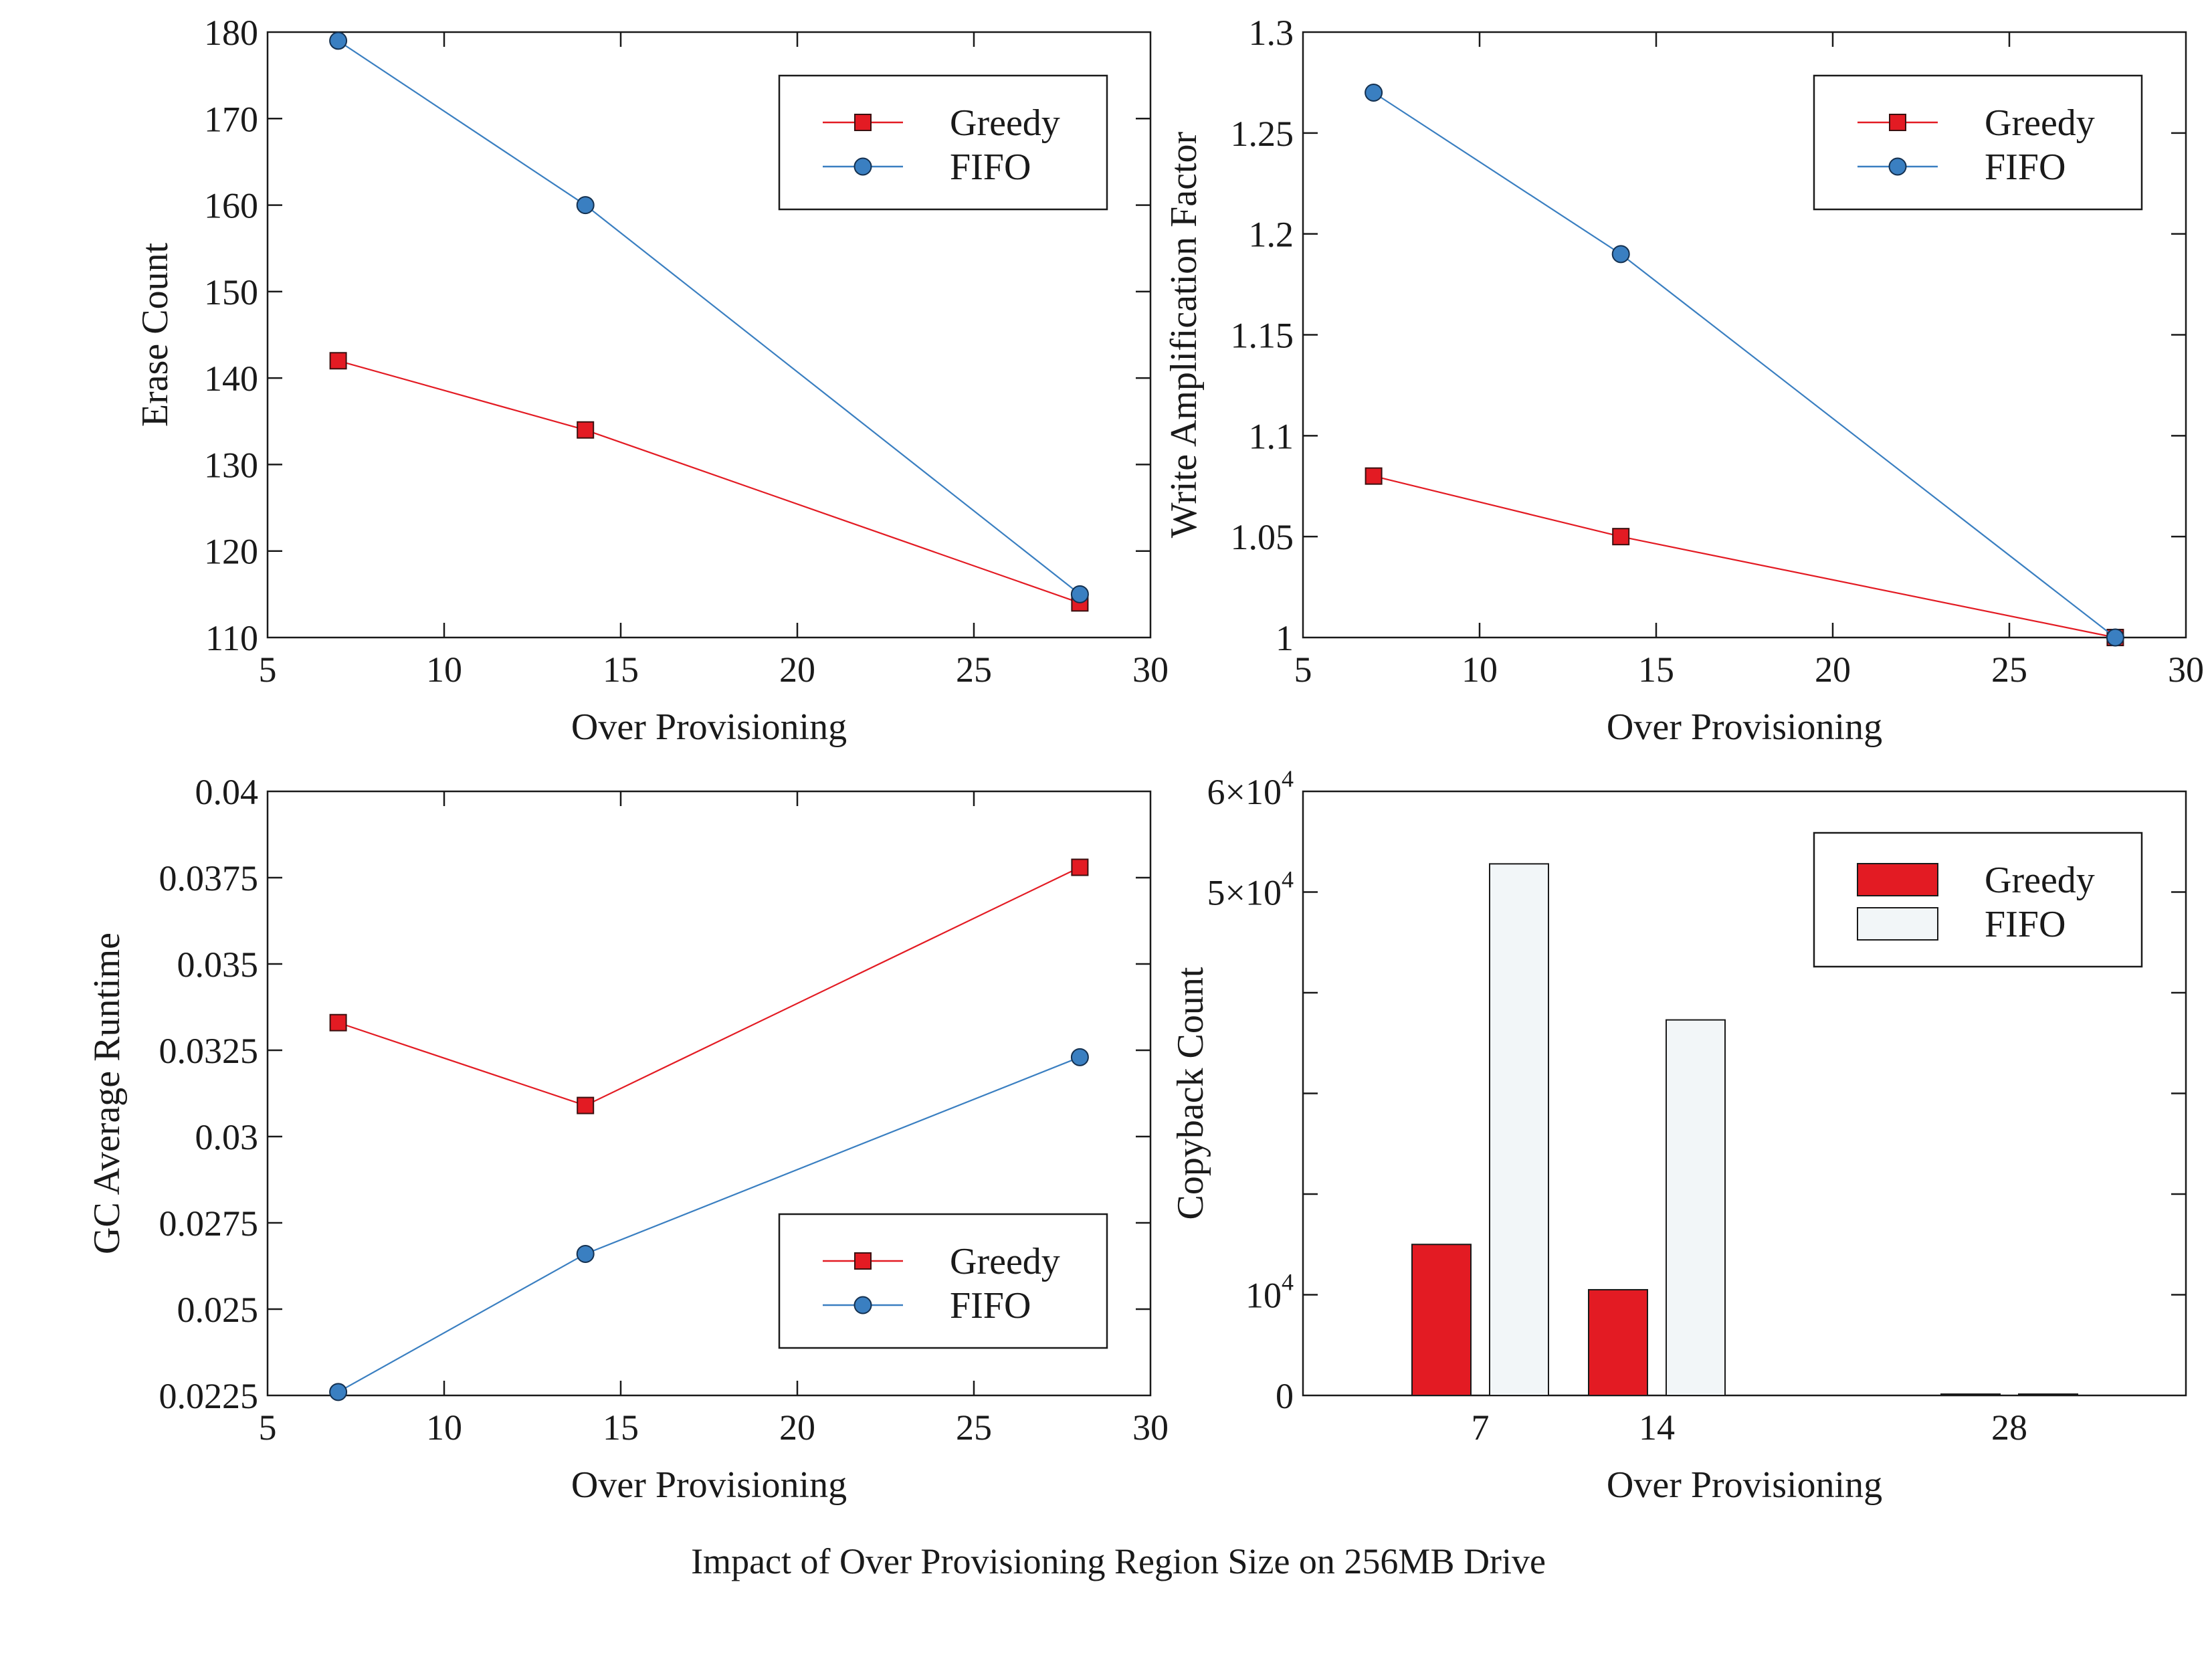  Describe the element at coordinates (1271, 33) in the screenshot. I see `y-tick-label: 1.3` at that location.